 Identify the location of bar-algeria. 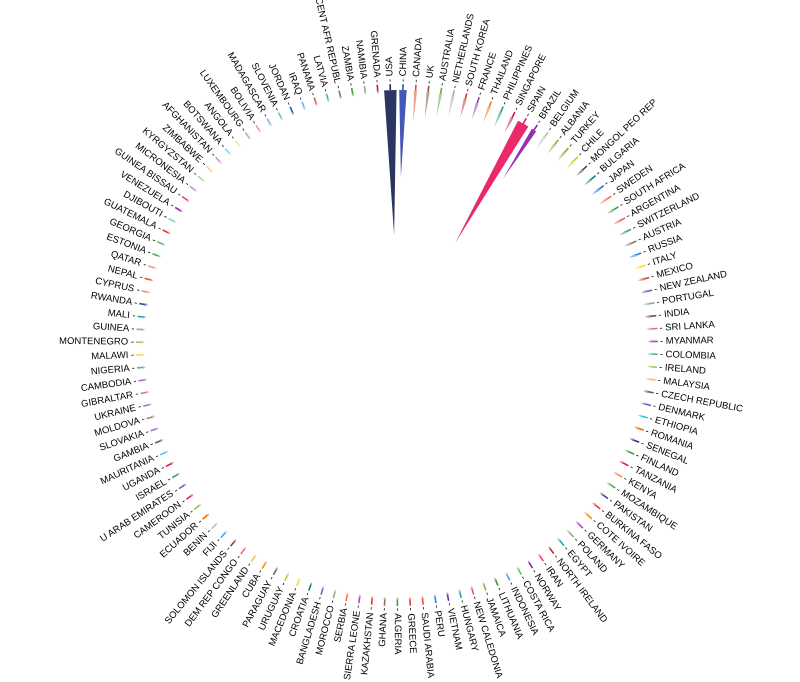
(397, 598).